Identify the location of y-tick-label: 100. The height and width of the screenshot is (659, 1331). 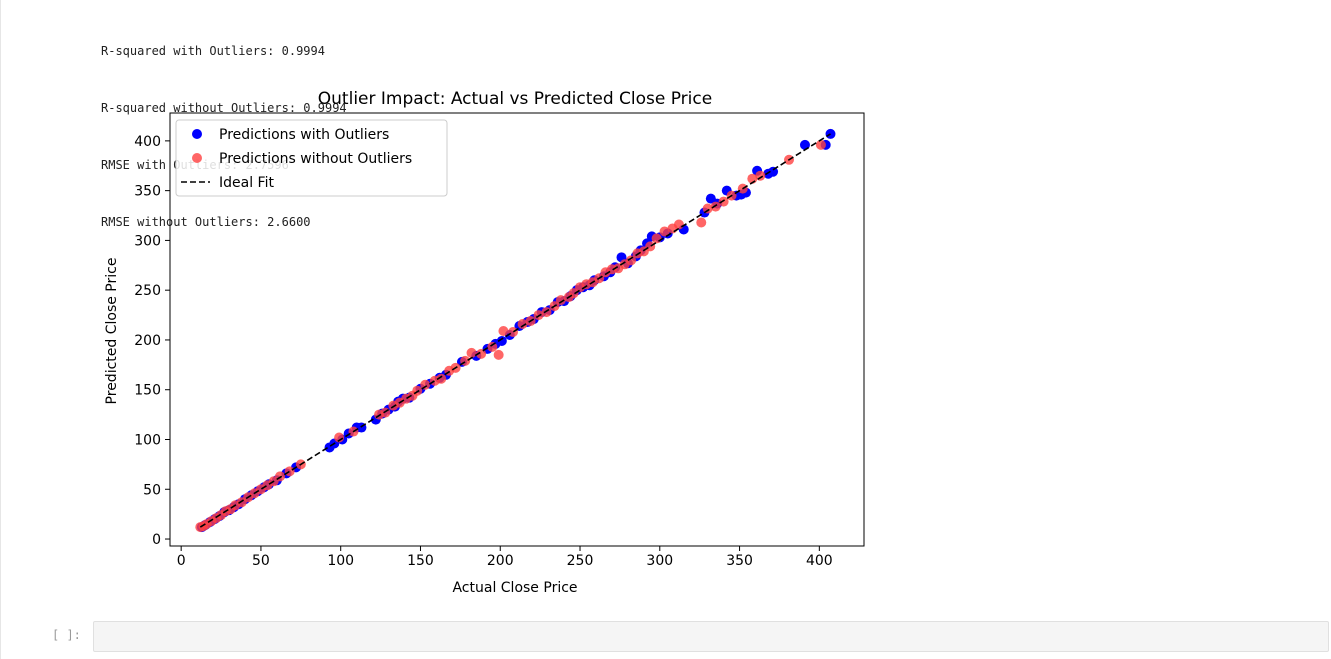
(147, 440).